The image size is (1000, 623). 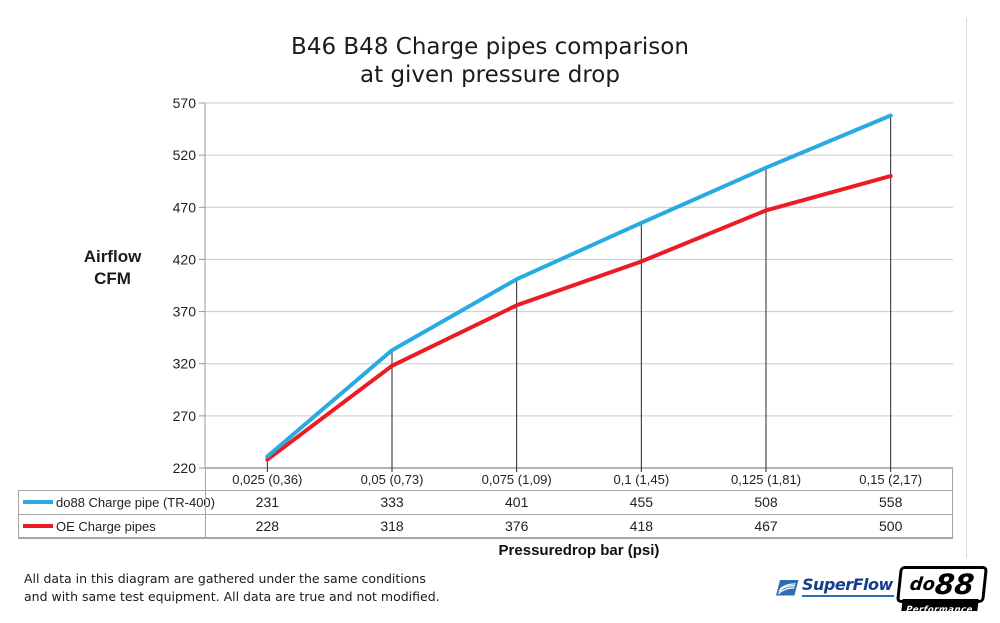 I want to click on value-row-0: 231 333 401 455 508 558, so click(x=579, y=502).